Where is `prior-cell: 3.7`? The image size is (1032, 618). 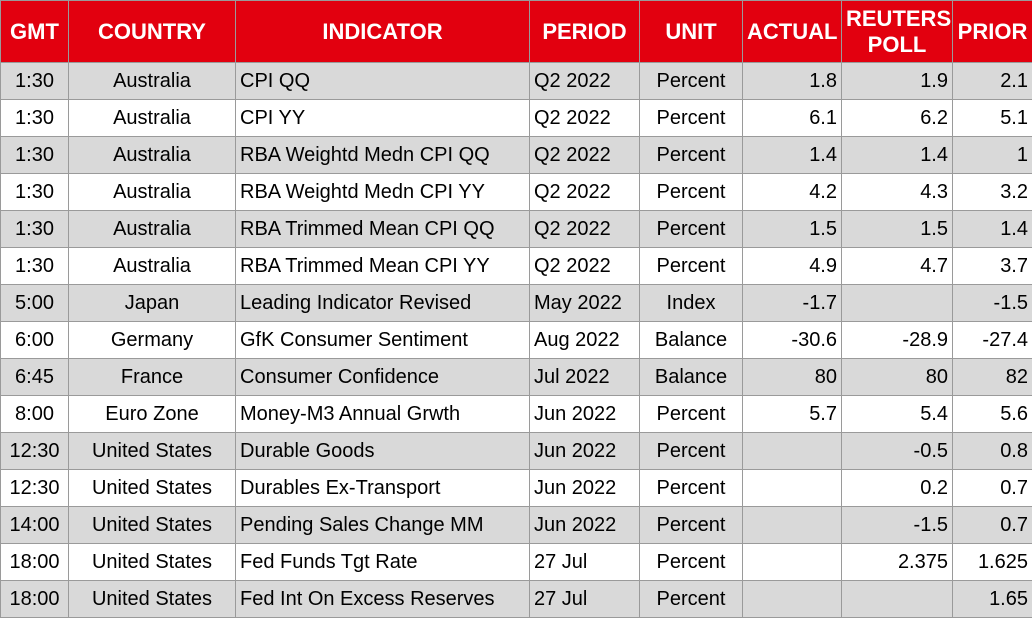
prior-cell: 3.7 is located at coordinates (992, 266).